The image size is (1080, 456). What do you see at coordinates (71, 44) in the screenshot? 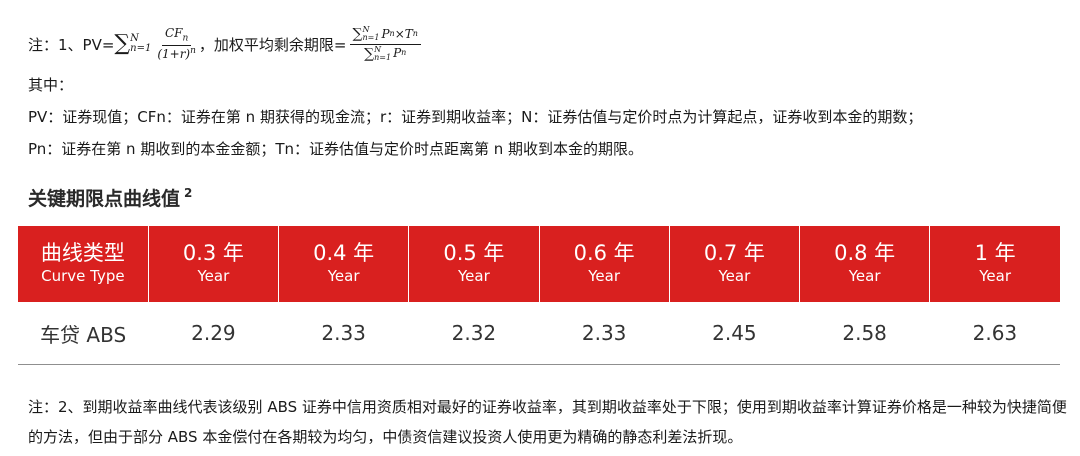
I see `formula-prefix: 注：1、PV=` at bounding box center [71, 44].